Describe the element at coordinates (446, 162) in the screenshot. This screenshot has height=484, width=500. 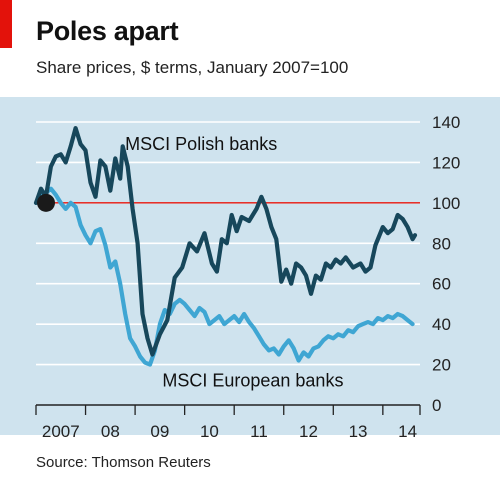
I see `y-tick-label-120: 120` at that location.